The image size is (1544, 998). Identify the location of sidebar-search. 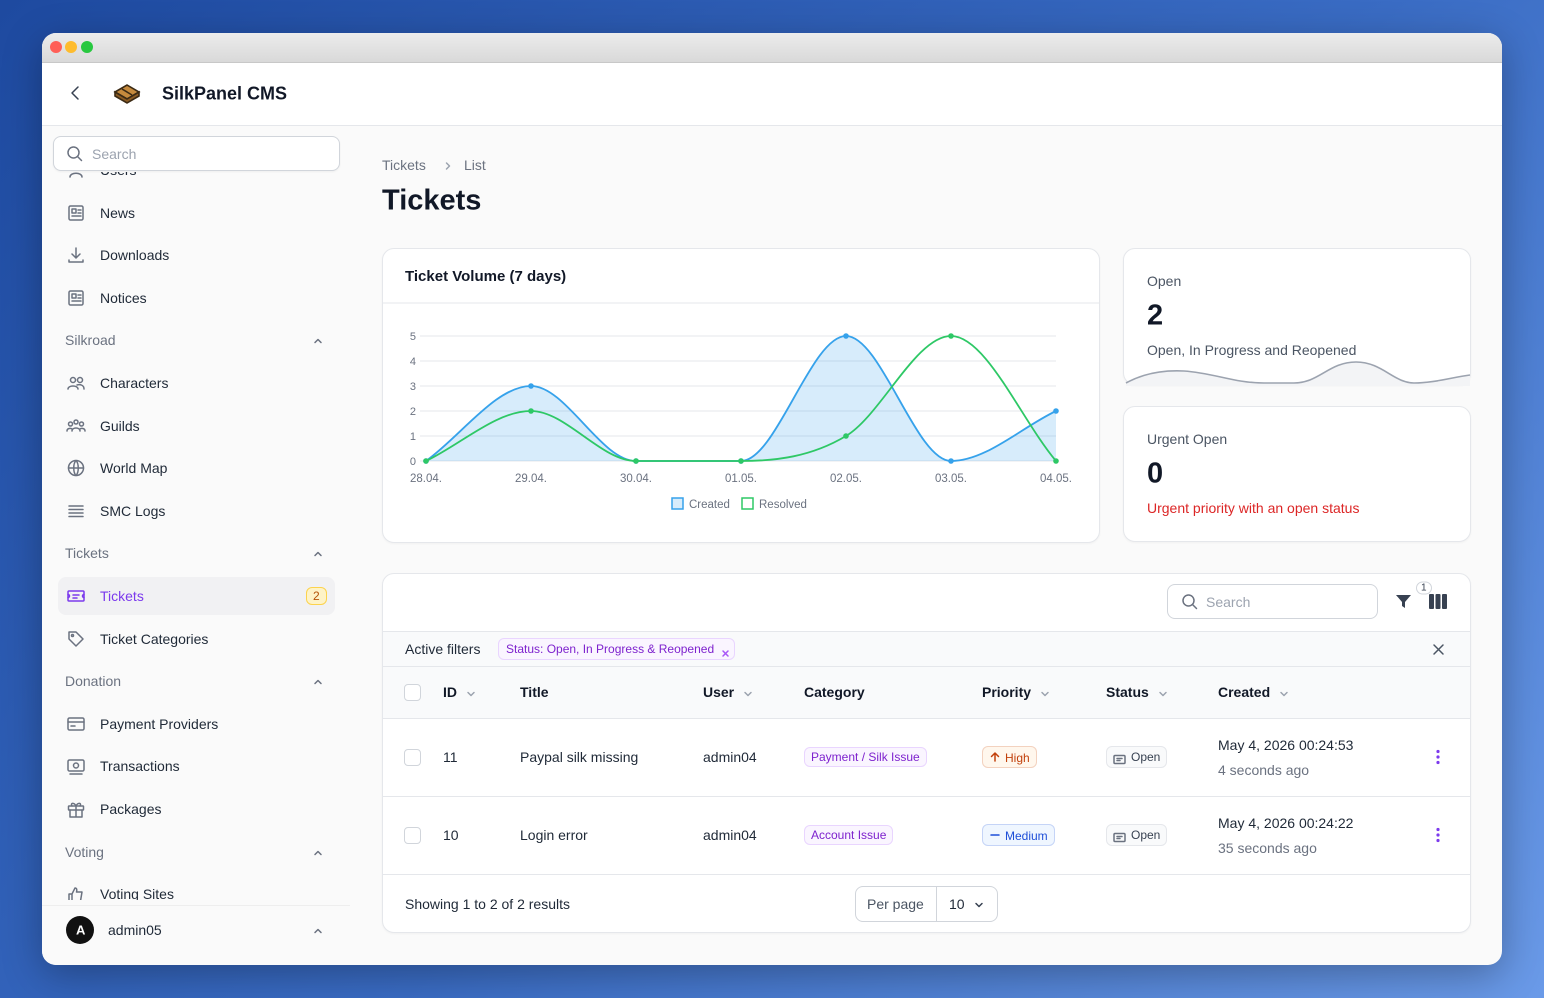
(196, 153).